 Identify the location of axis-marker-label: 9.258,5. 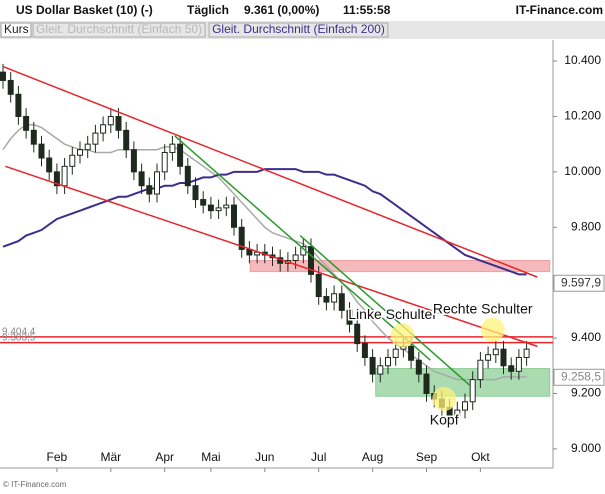
(581, 376).